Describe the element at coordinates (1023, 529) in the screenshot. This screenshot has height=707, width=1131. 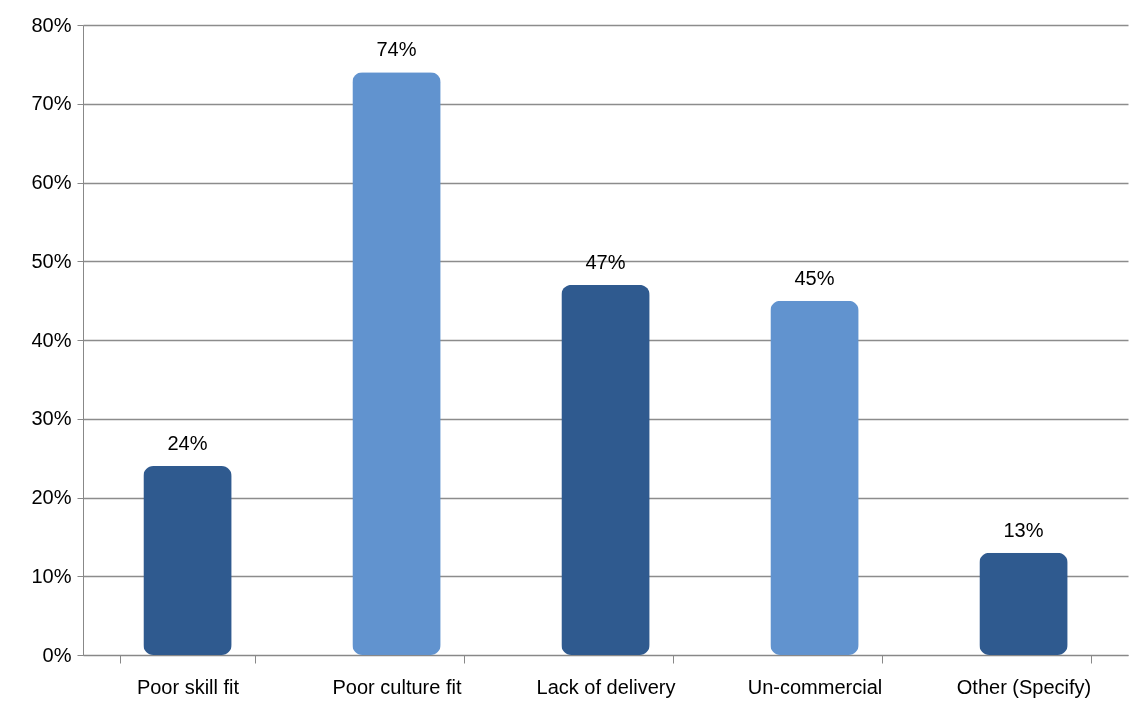
I see `data-label: 13%` at that location.